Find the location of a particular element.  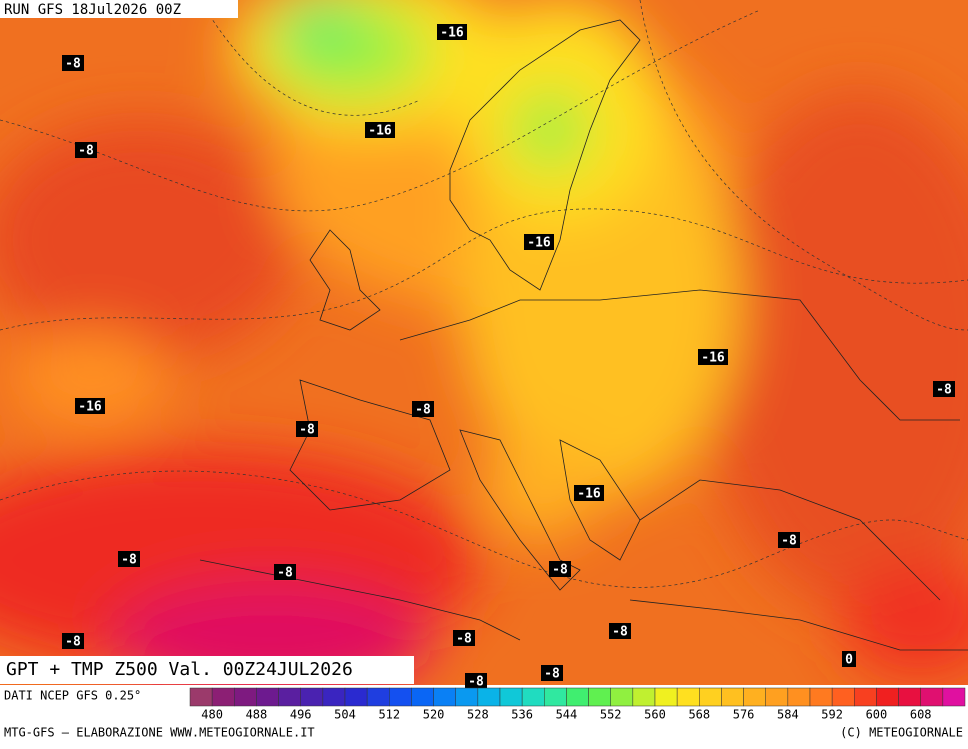

run-label: RUN GFS 18Jul2026 00Z is located at coordinates (92, 10).